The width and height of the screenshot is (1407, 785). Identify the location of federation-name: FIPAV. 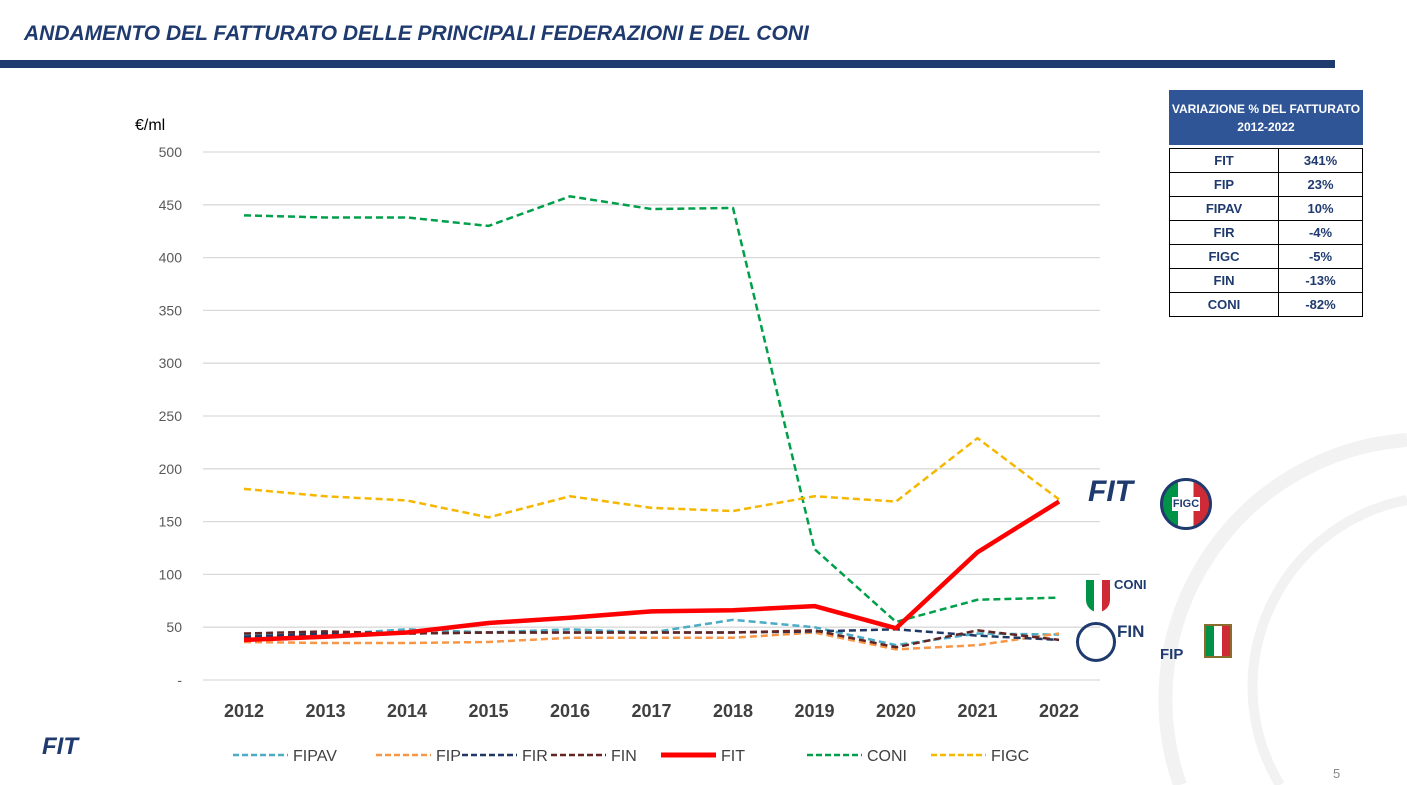
(1224, 208).